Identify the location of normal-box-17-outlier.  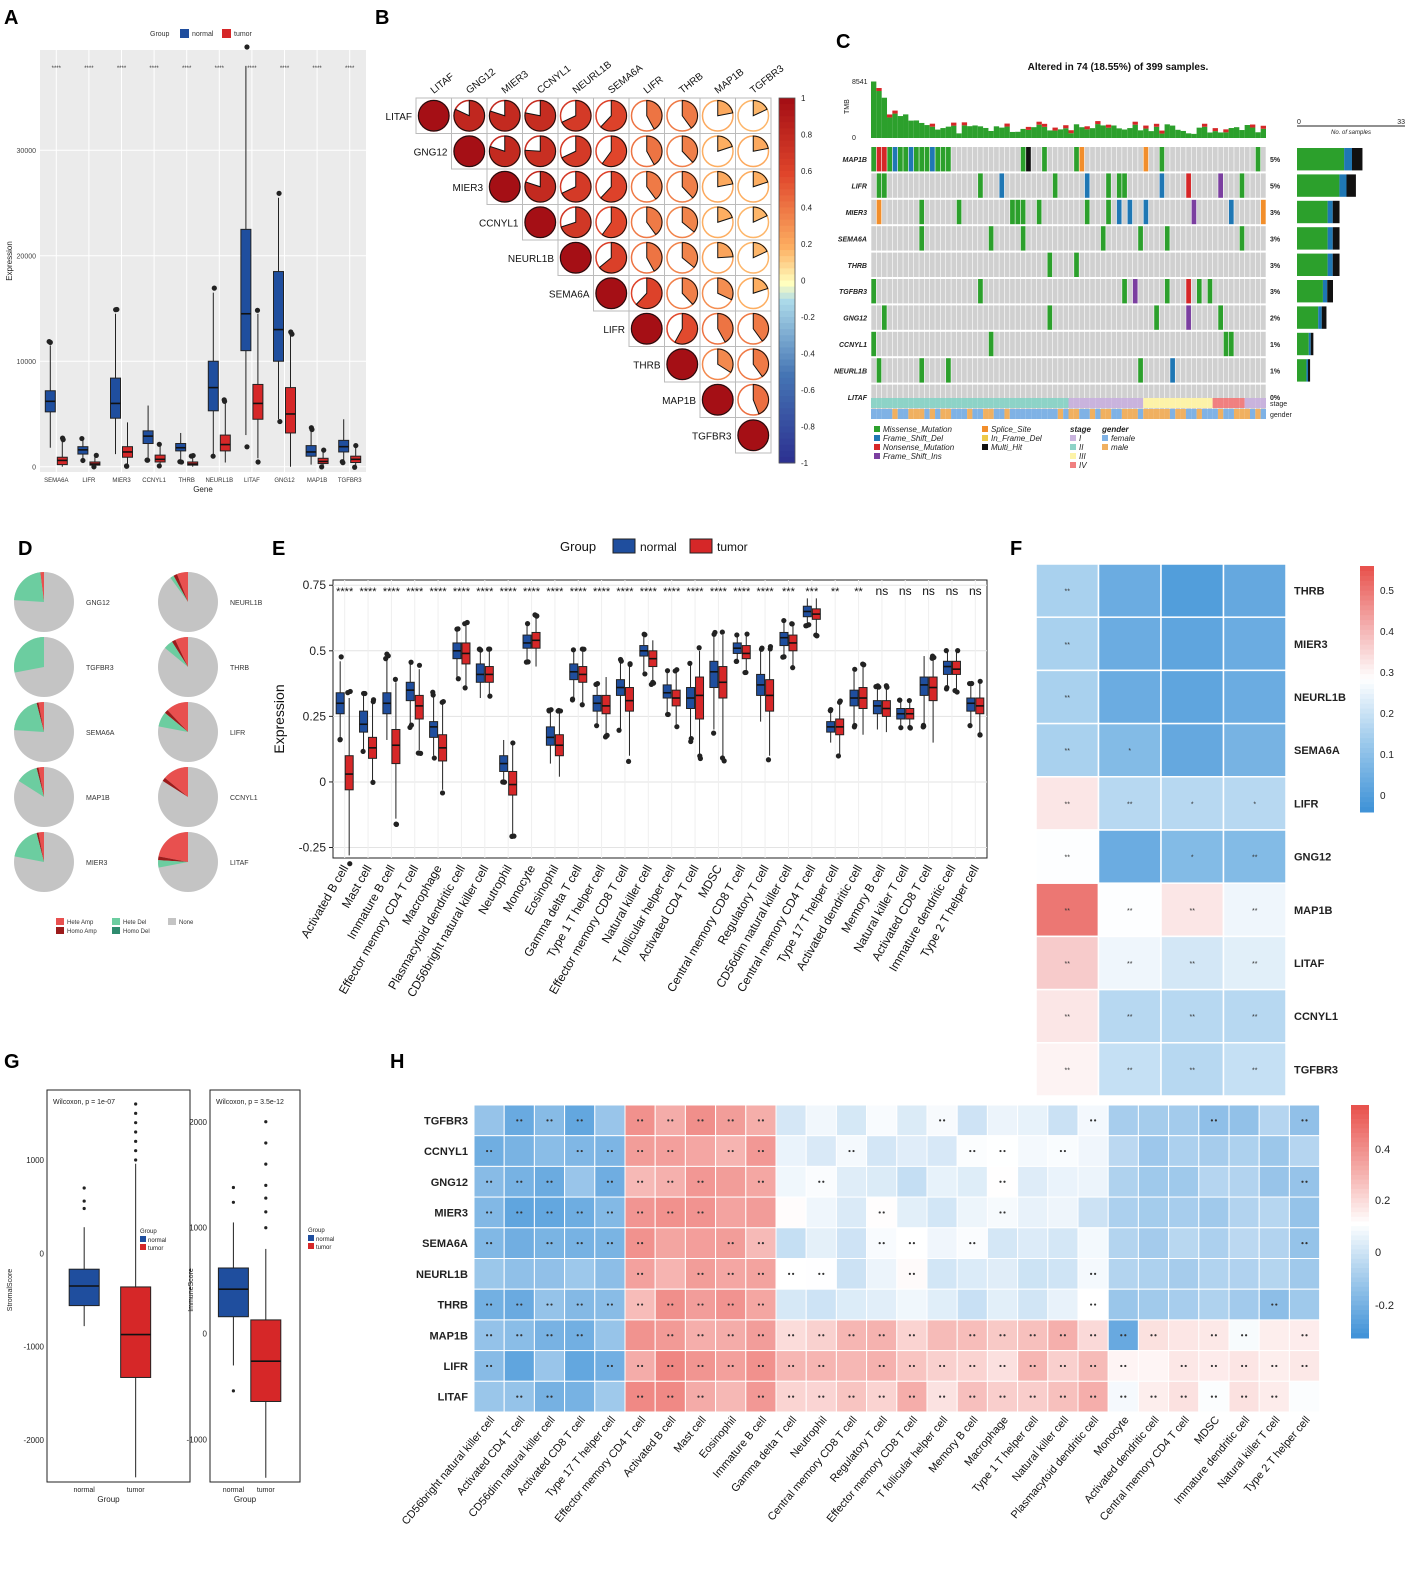
(737, 661).